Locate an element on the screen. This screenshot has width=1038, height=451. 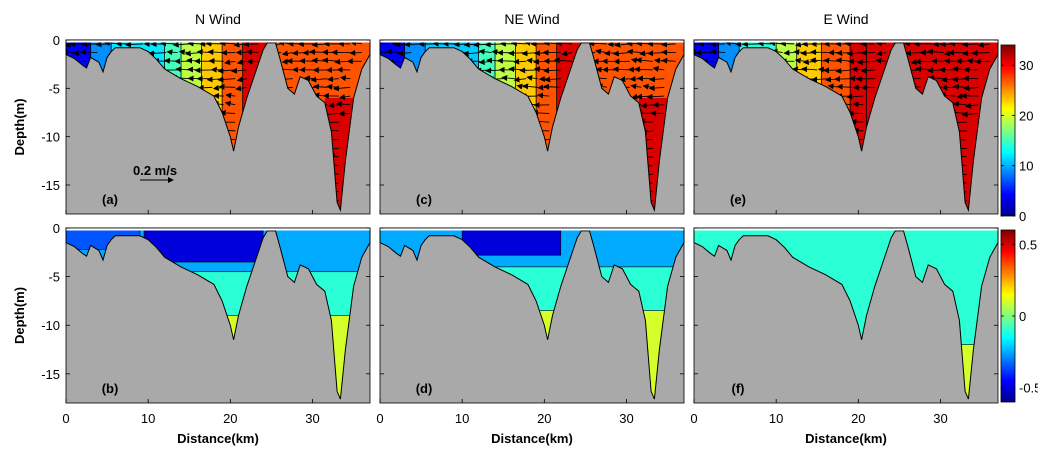
panel-d is located at coordinates (532, 315).